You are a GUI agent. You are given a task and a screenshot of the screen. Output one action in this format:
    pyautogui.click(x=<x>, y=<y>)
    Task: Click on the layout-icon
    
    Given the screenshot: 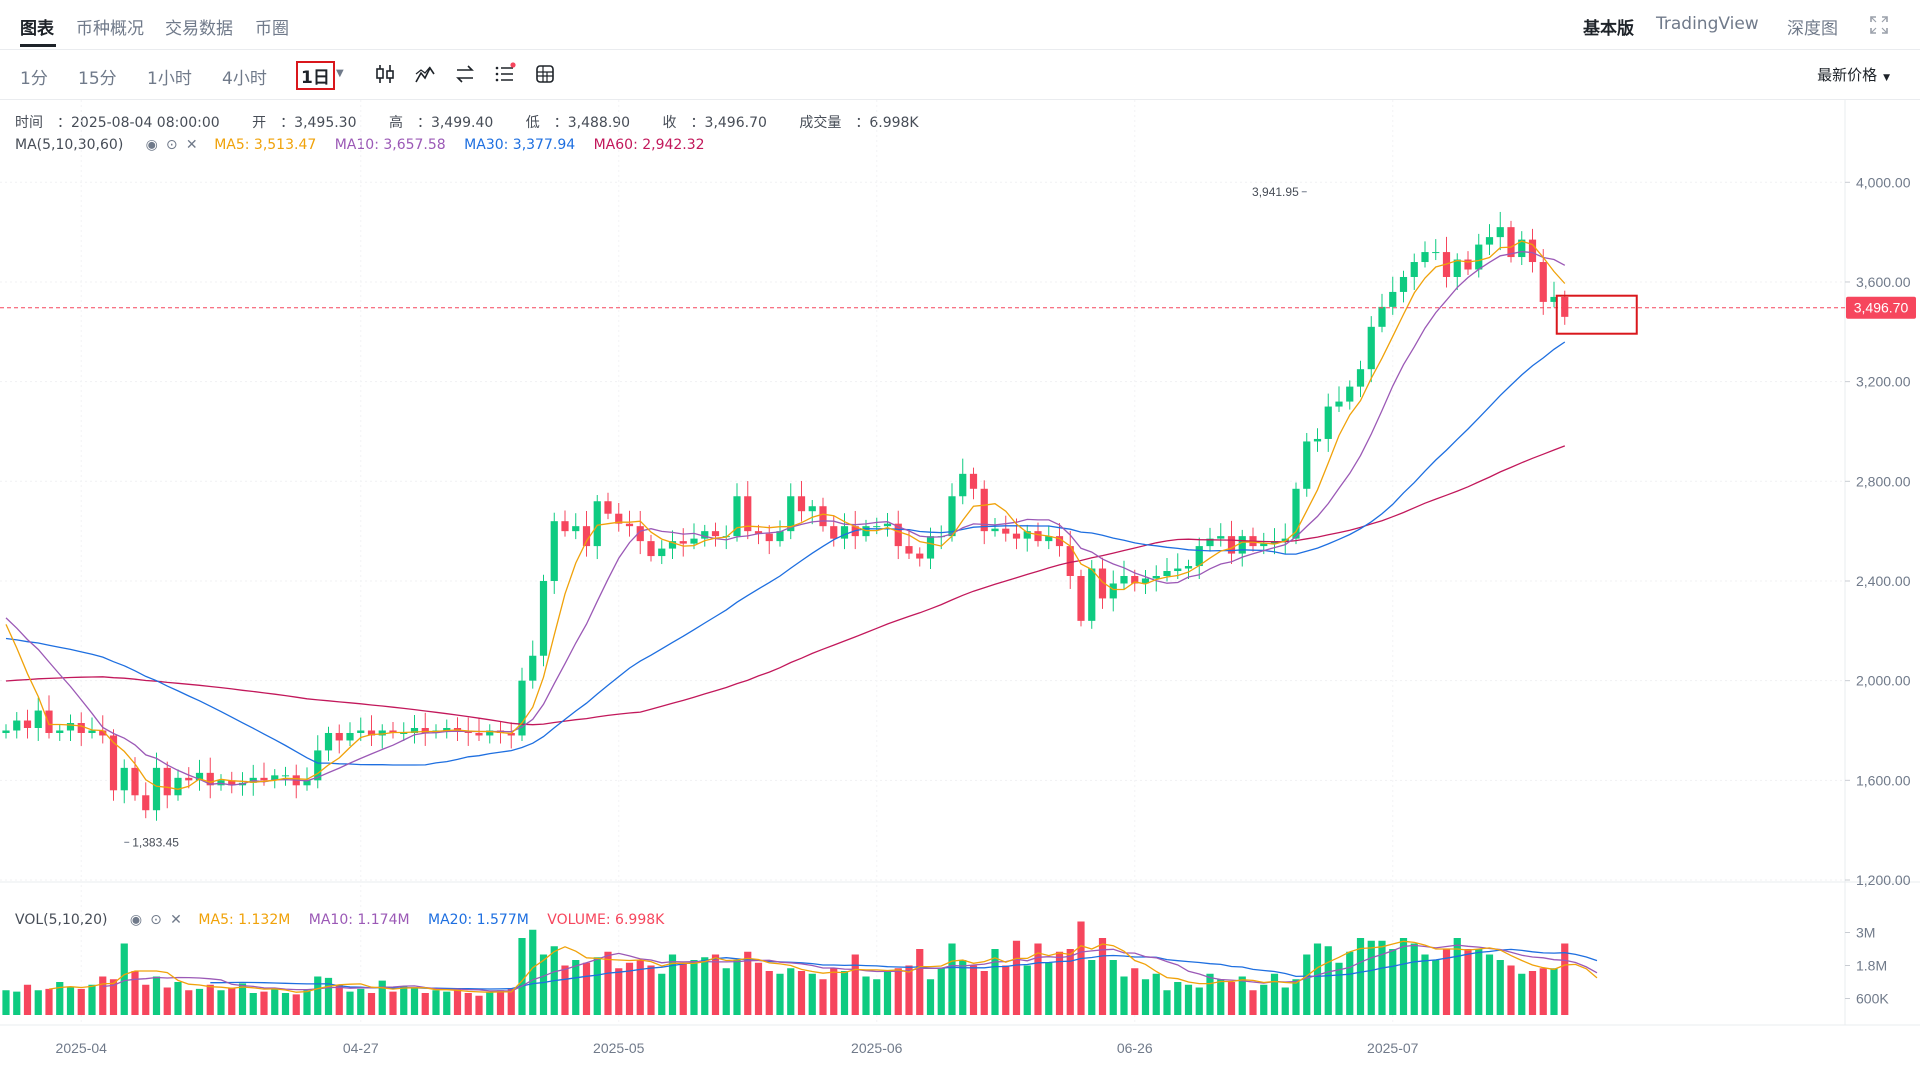 What is the action you would take?
    pyautogui.click(x=545, y=74)
    